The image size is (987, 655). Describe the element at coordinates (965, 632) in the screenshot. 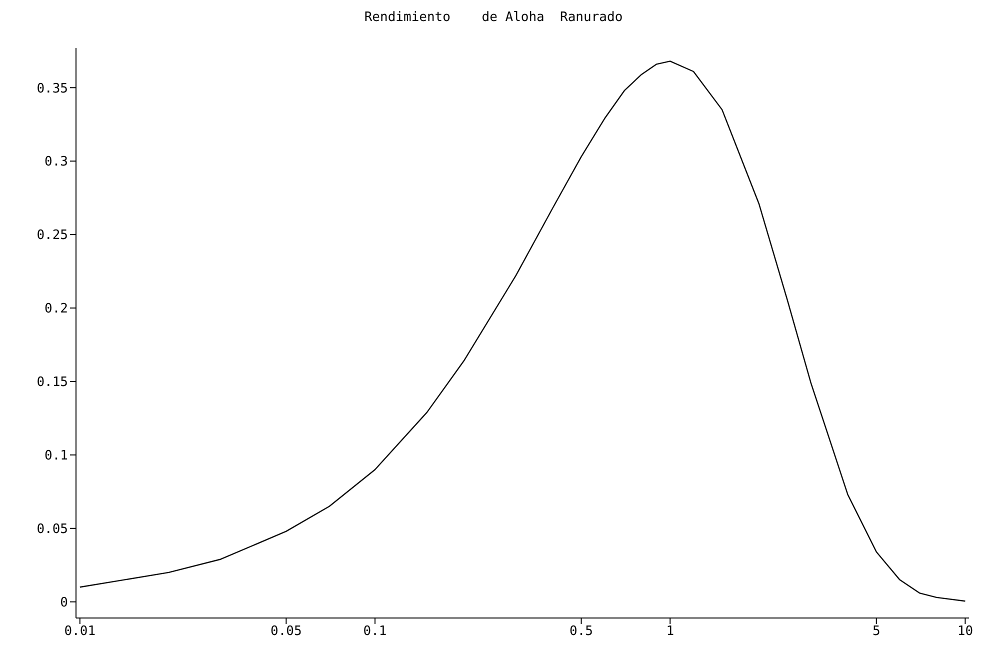

I see `x-tick-label: 10` at that location.